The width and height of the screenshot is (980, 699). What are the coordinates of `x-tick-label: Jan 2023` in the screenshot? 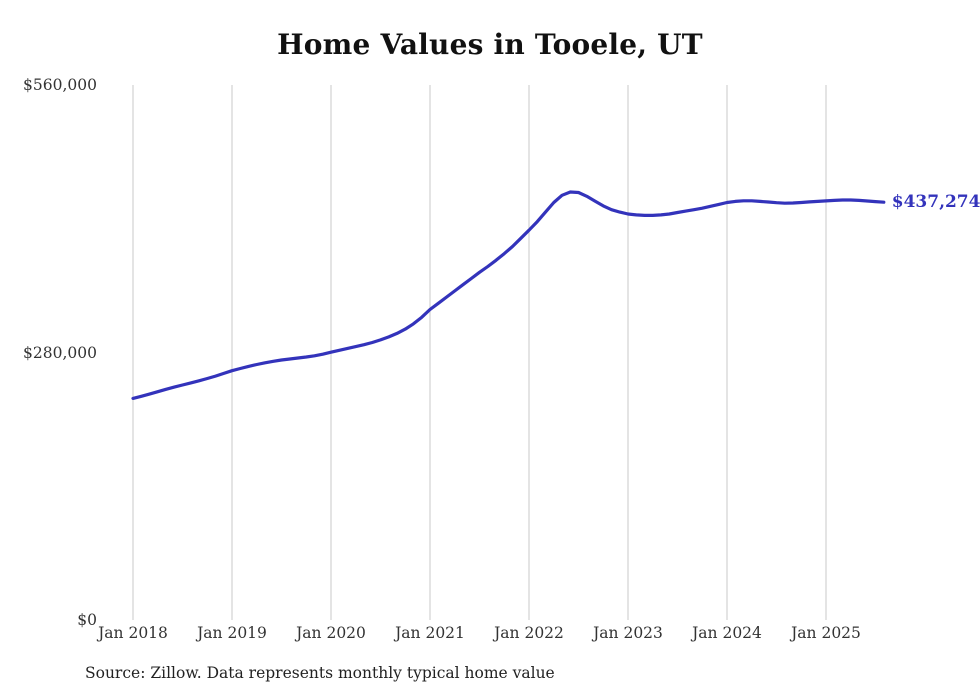 It's located at (628, 633).